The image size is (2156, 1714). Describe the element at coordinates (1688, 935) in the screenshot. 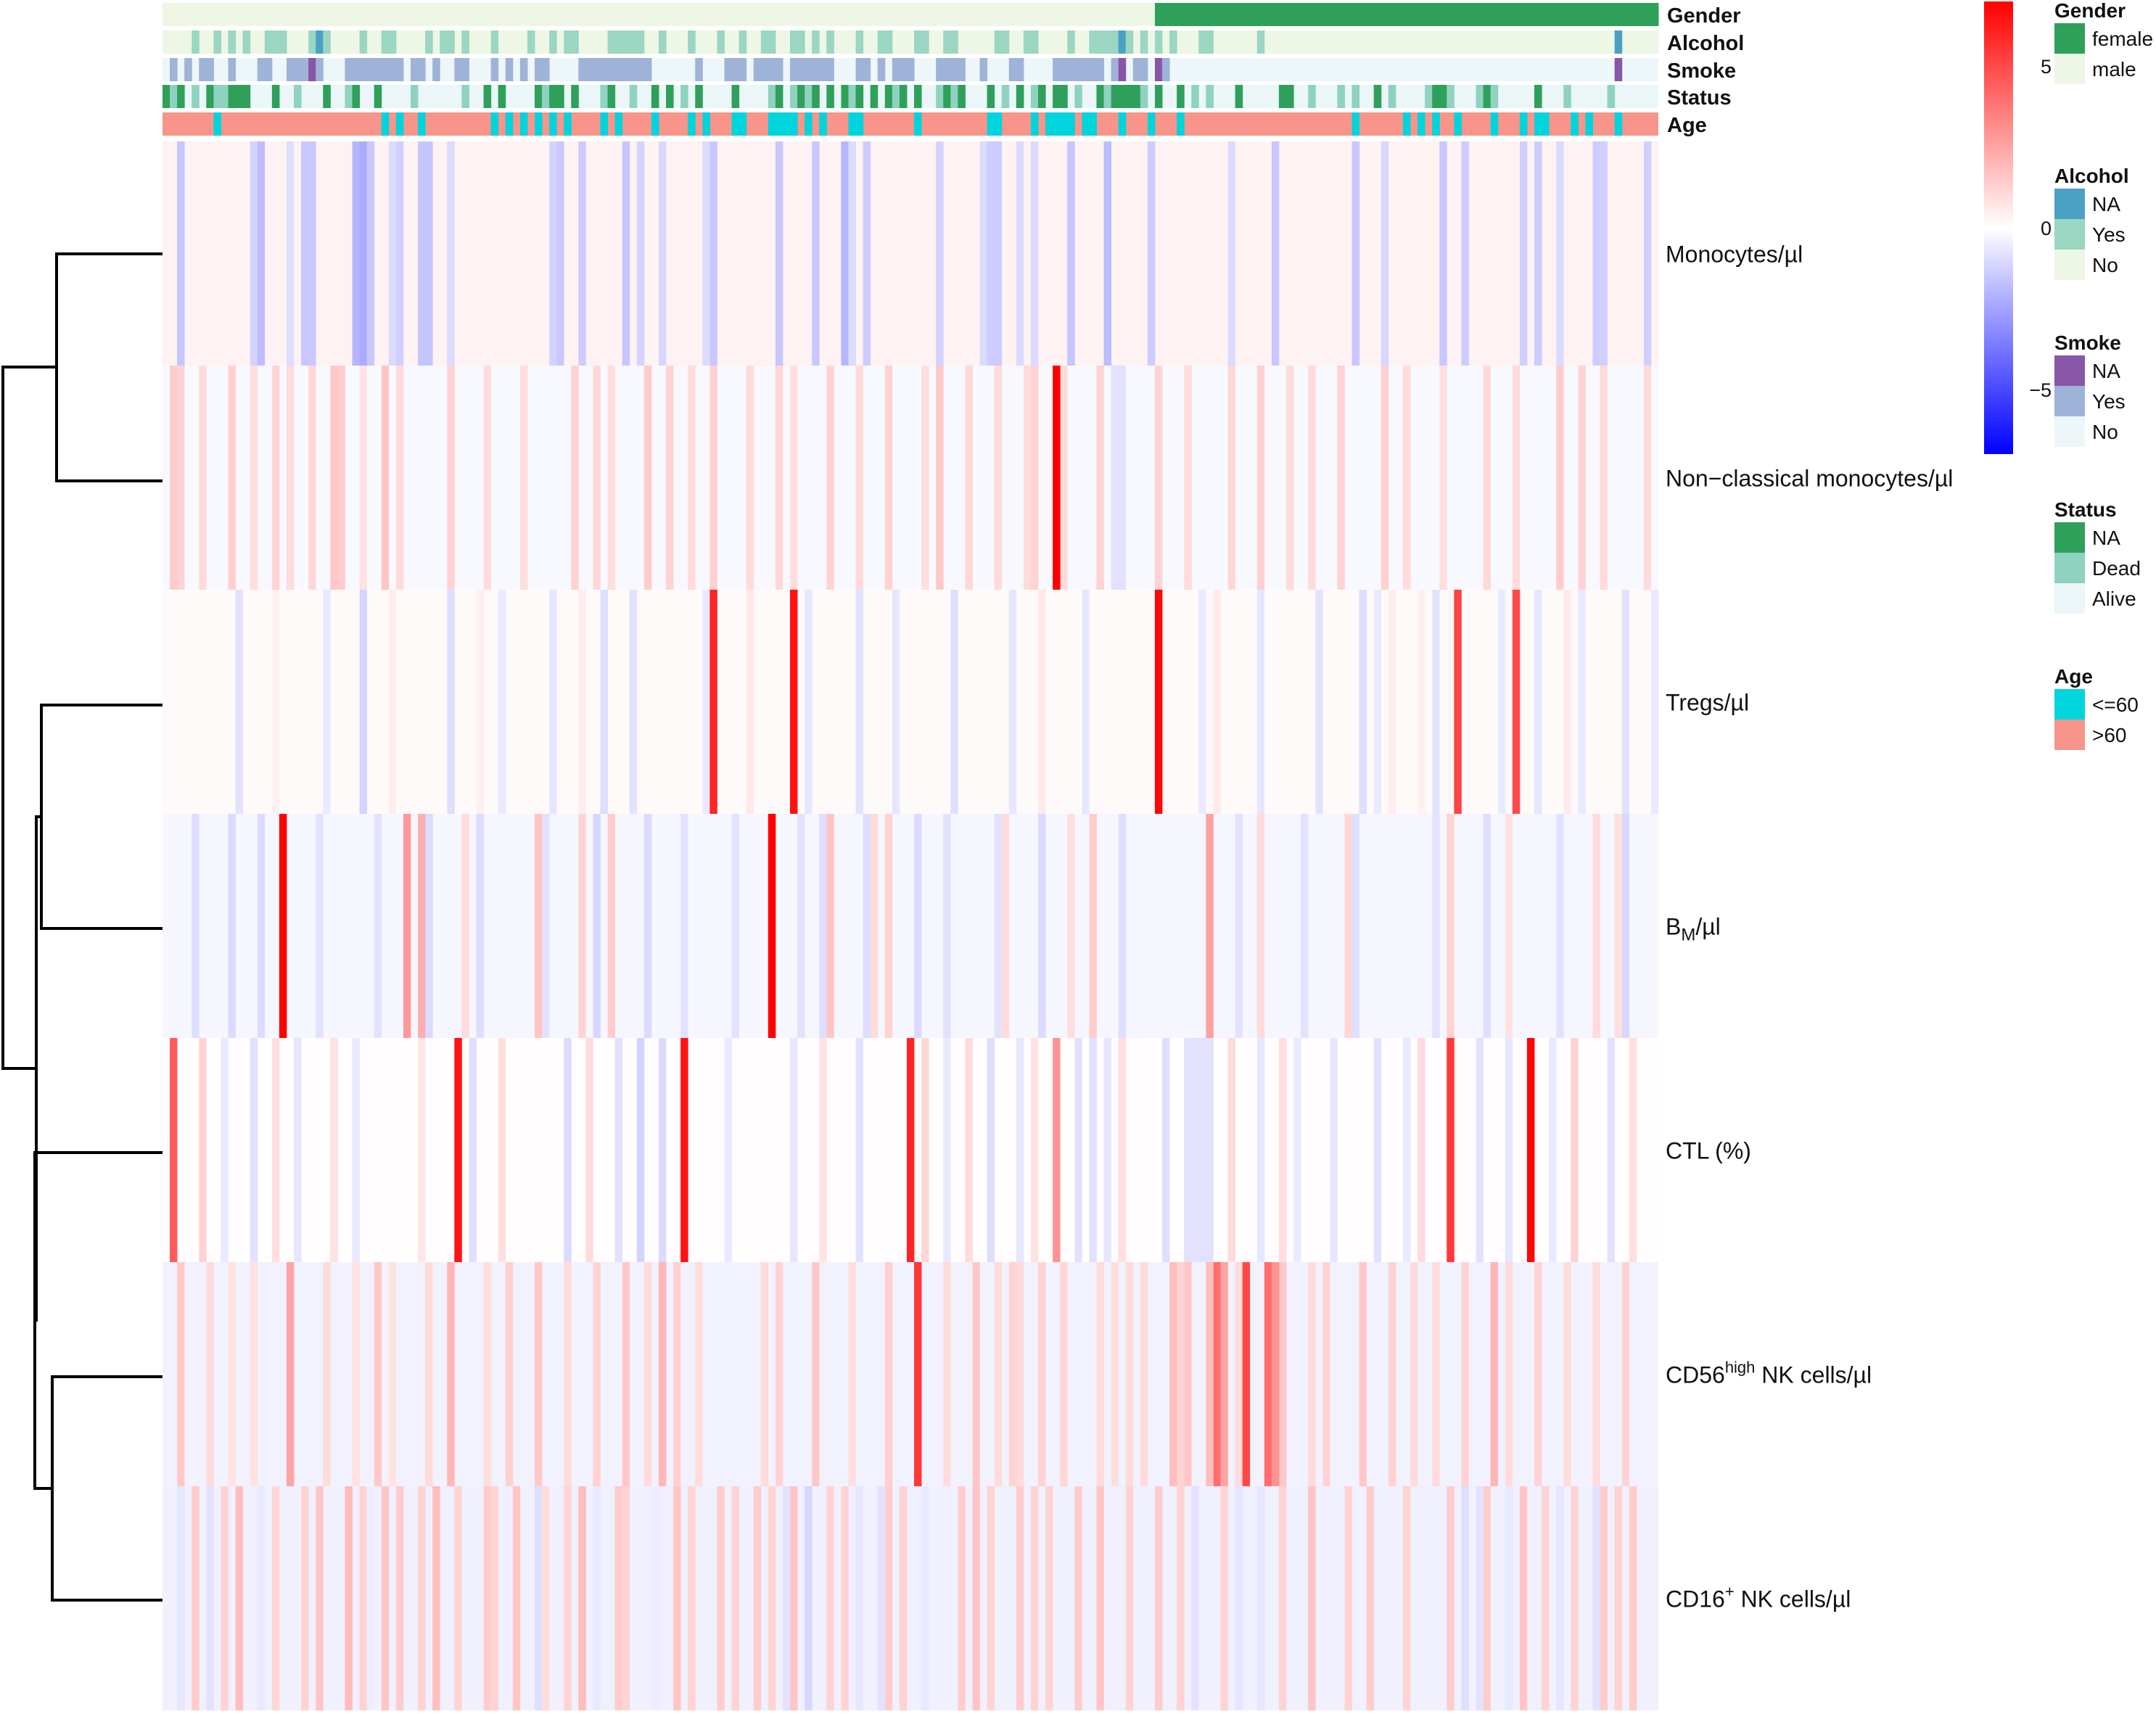

I see `bm-row-label-sub: M` at that location.